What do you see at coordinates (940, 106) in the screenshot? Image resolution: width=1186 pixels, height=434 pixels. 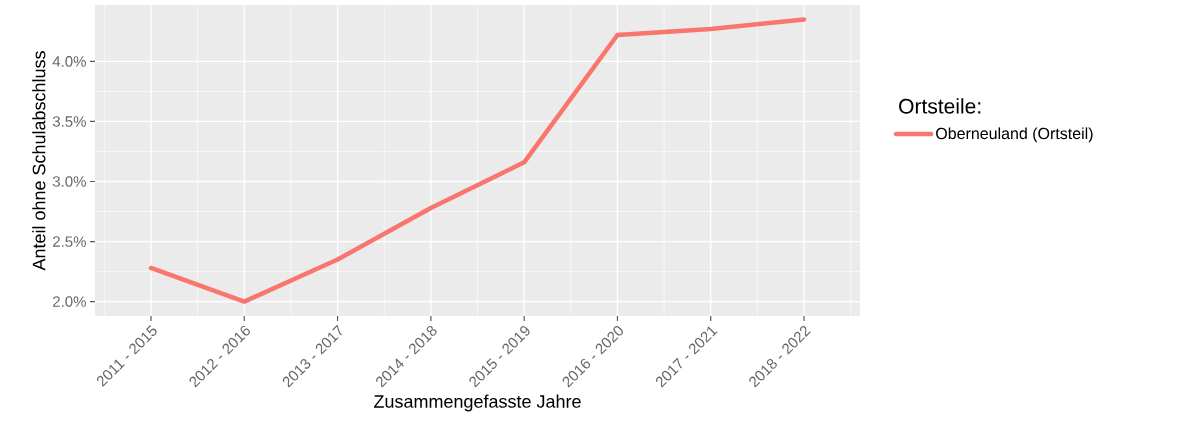 I see `legend-title: Ortsteile:` at bounding box center [940, 106].